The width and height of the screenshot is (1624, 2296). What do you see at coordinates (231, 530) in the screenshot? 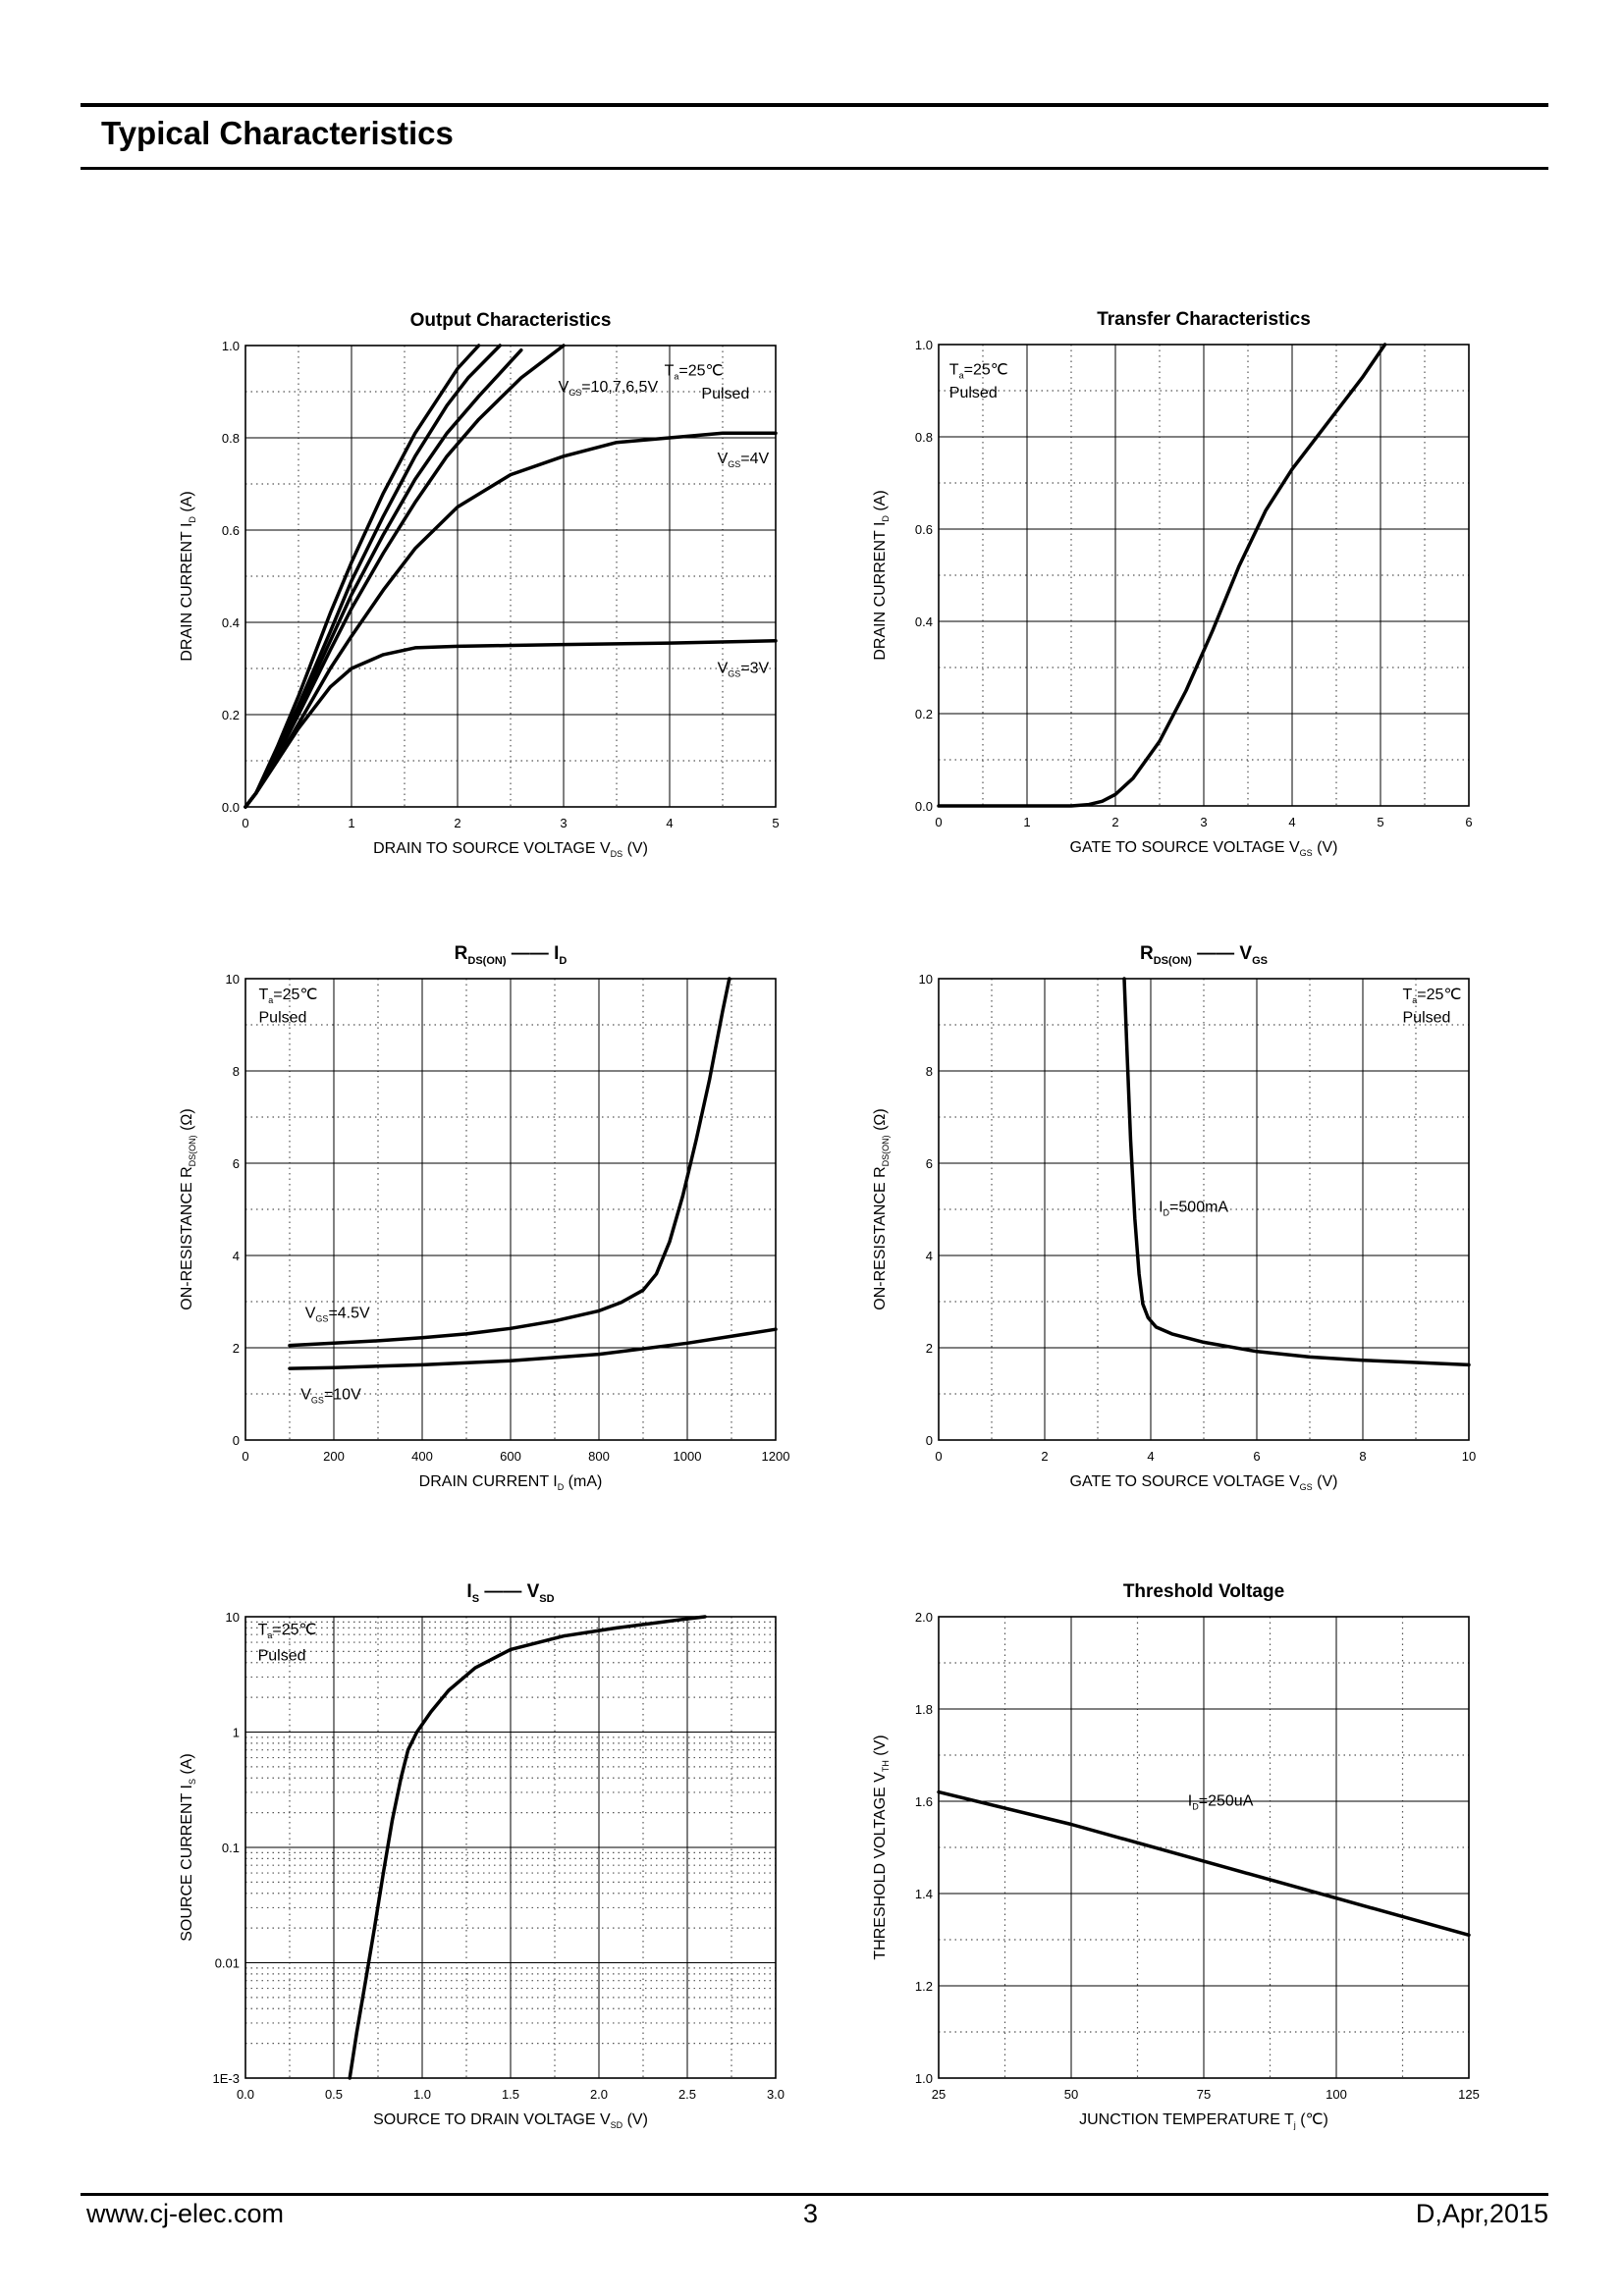
I see `y-tick-label: 0.6` at bounding box center [231, 530].